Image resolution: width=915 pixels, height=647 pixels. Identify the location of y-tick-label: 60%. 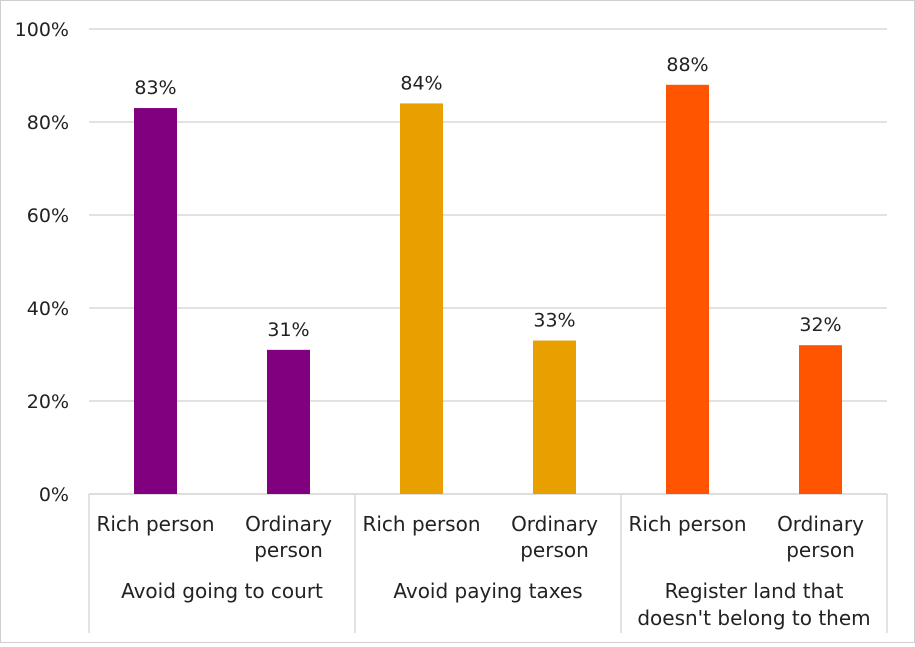
(48, 216).